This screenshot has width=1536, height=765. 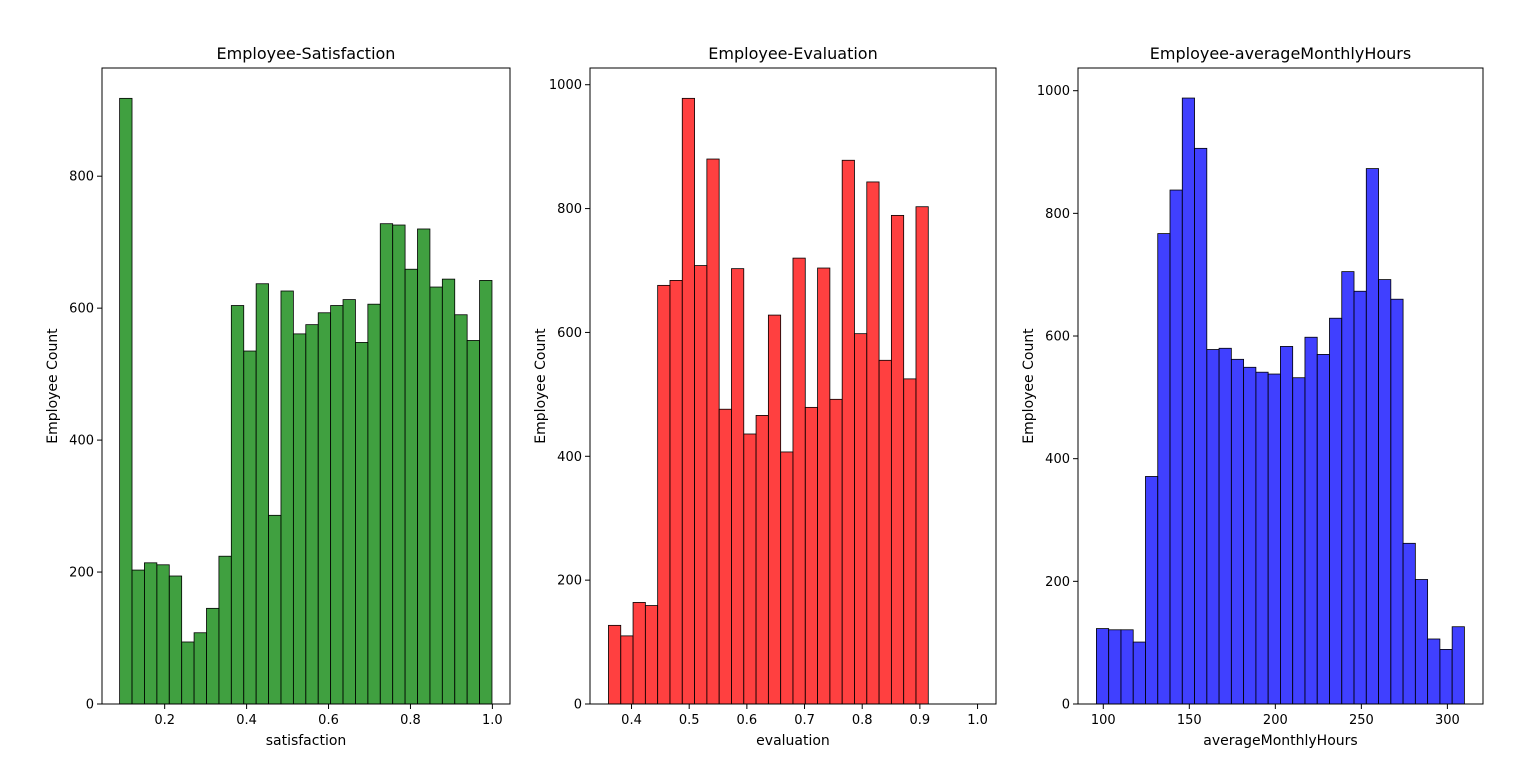 I want to click on x-tick-label: 0.2, so click(x=164, y=720).